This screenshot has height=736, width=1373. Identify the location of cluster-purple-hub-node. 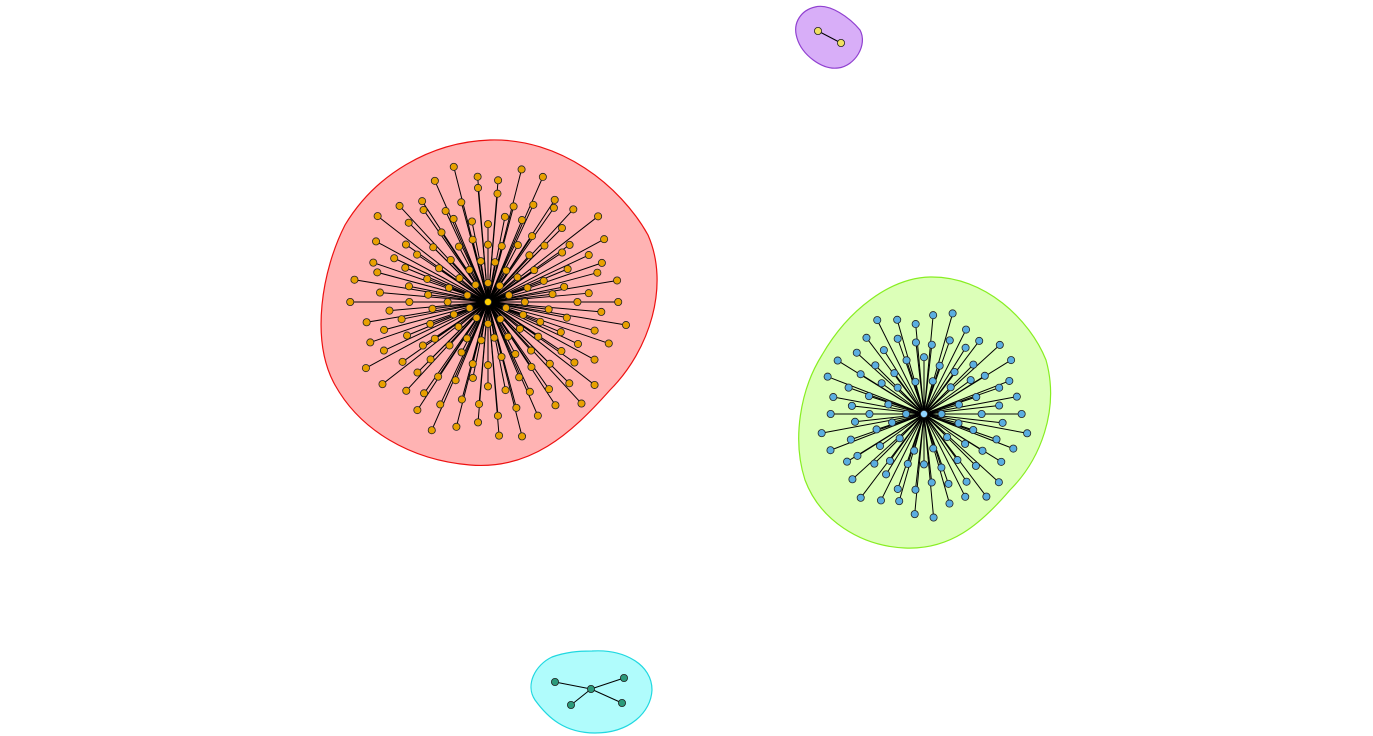
(818, 30).